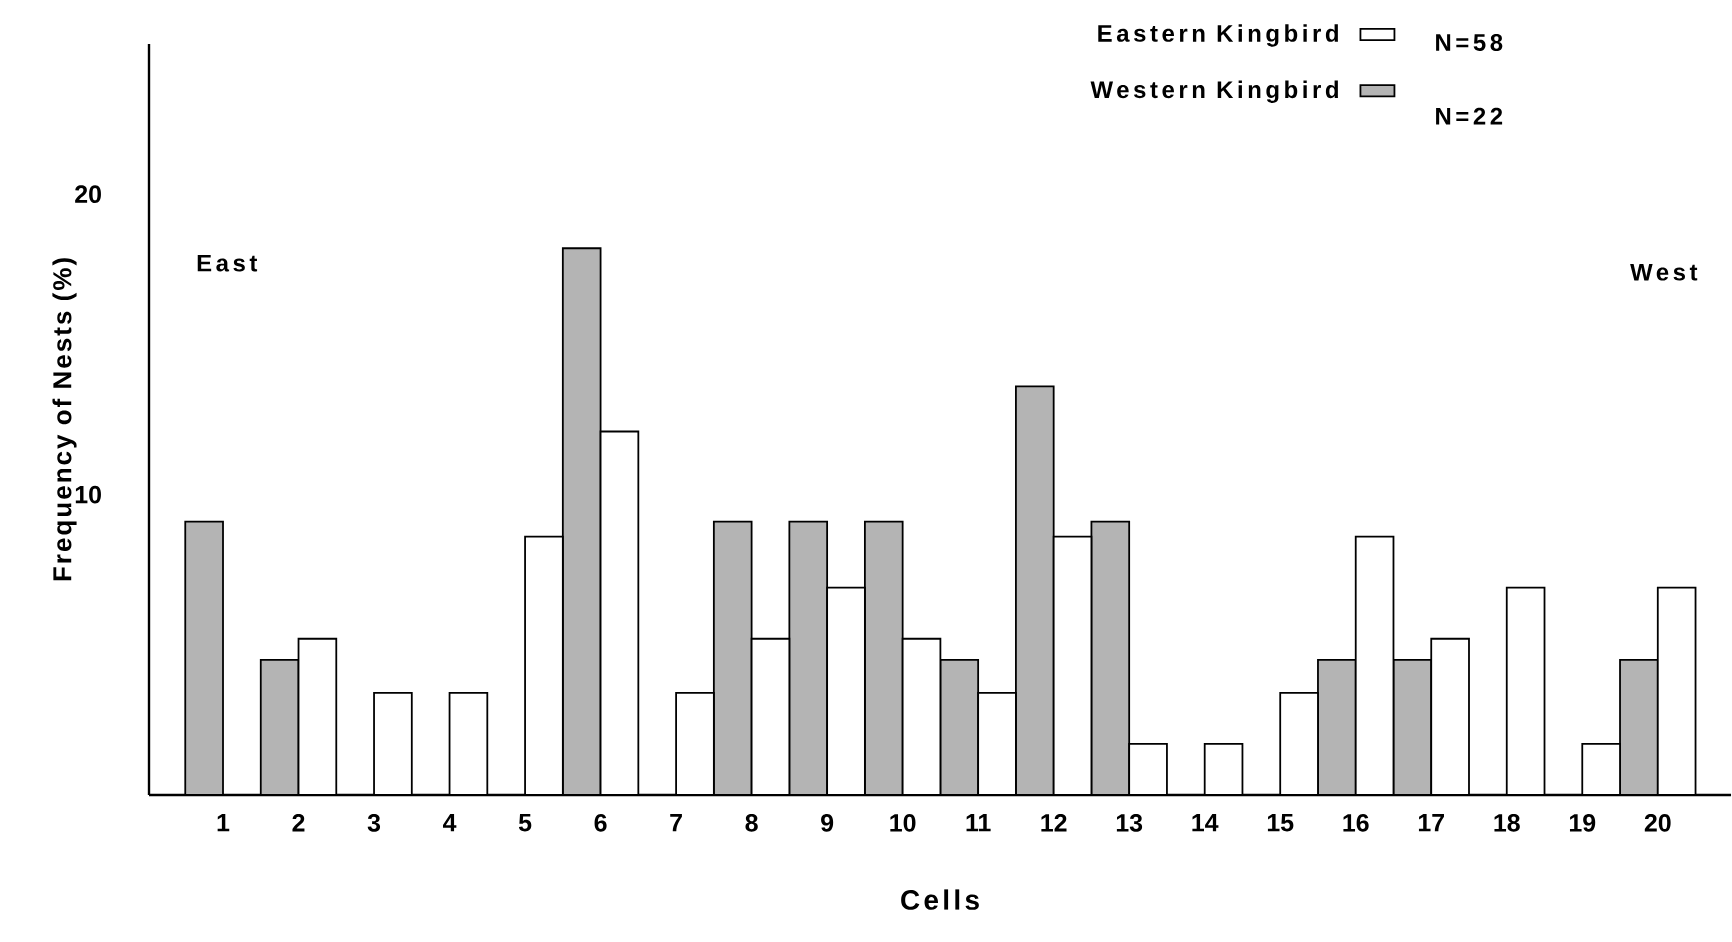 This screenshot has width=1732, height=942. I want to click on x-tick-label: 13, so click(1129, 823).